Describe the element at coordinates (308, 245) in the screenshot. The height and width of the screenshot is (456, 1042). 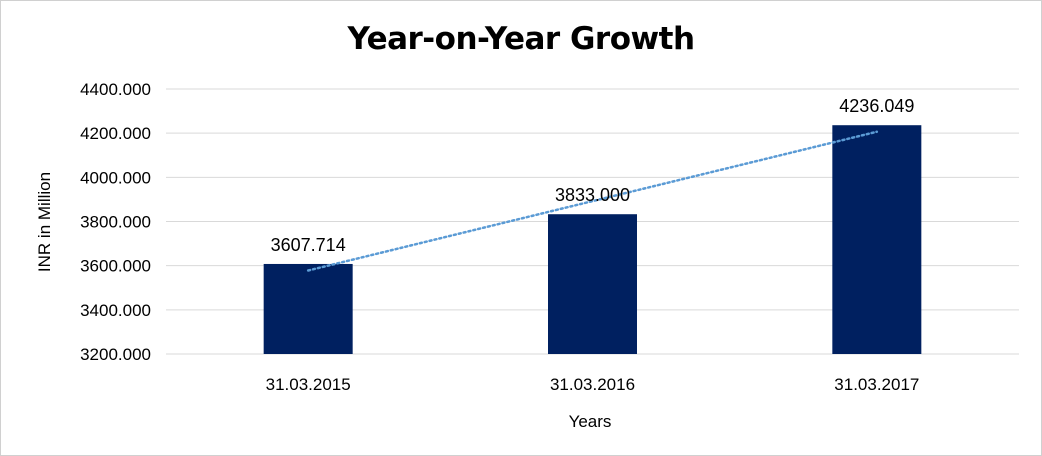
I see `data-label: 3607.714` at that location.